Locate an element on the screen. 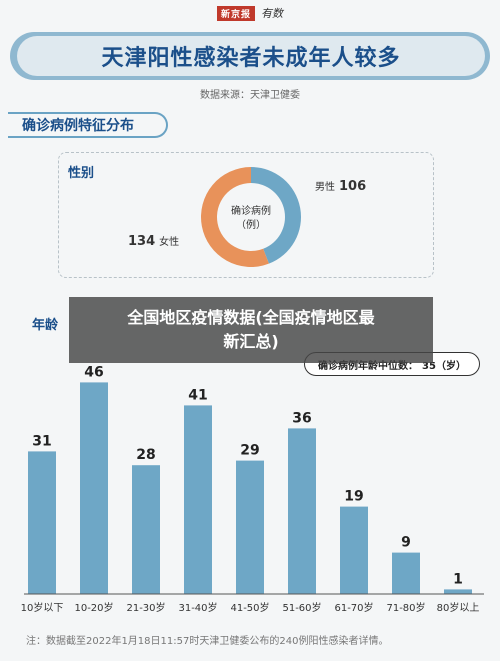 The image size is (500, 661). female-legend: 134 女性 is located at coordinates (153, 241).